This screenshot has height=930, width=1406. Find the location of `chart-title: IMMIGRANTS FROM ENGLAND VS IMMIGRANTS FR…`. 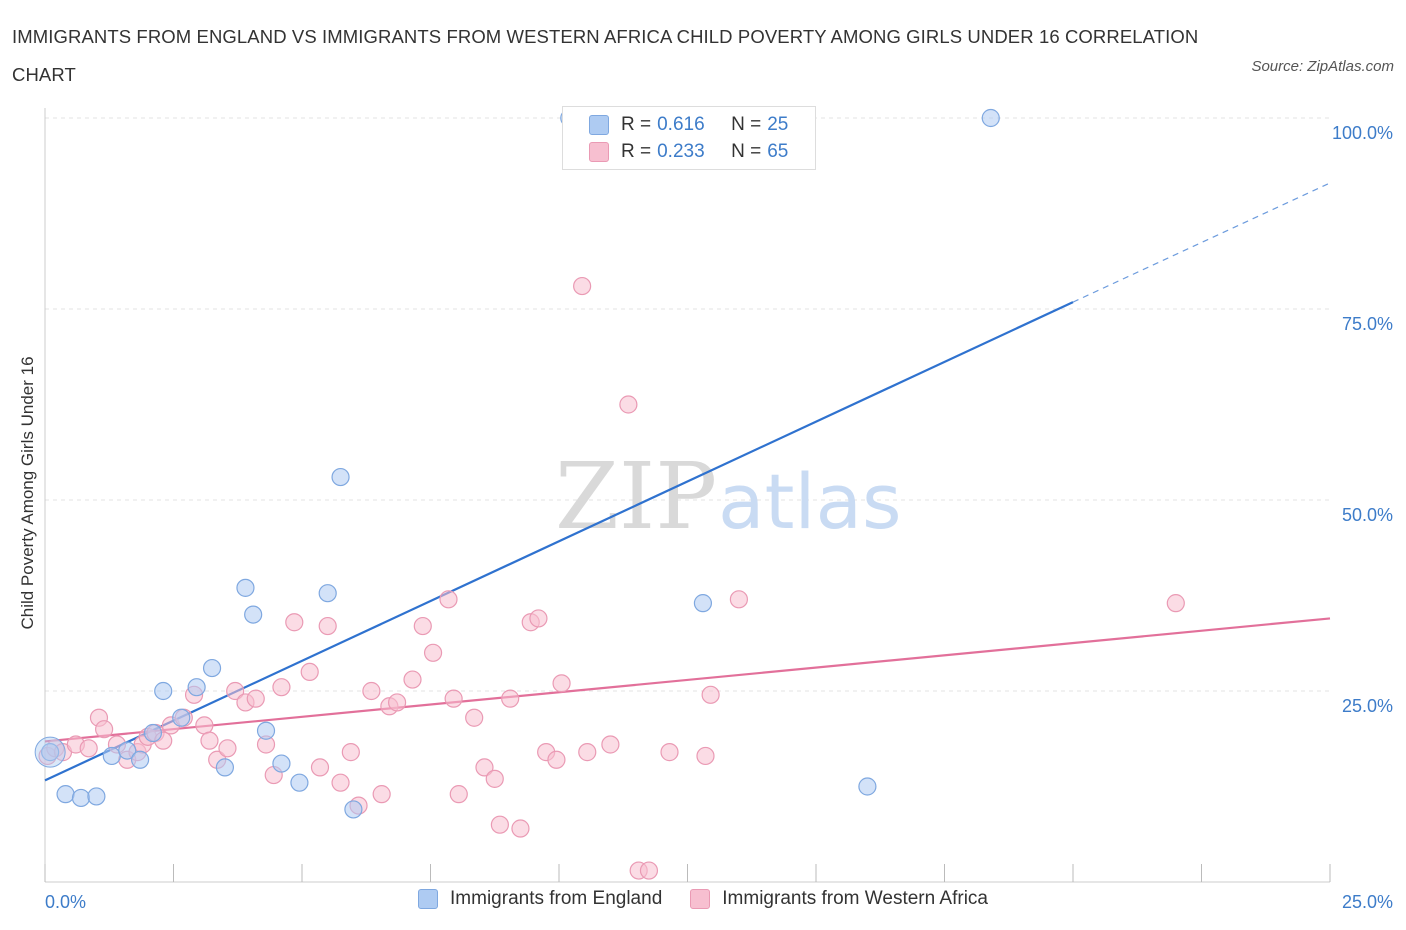

chart-title: IMMIGRANTS FROM ENGLAND VS IMMIGRANTS FR… is located at coordinates (605, 55).